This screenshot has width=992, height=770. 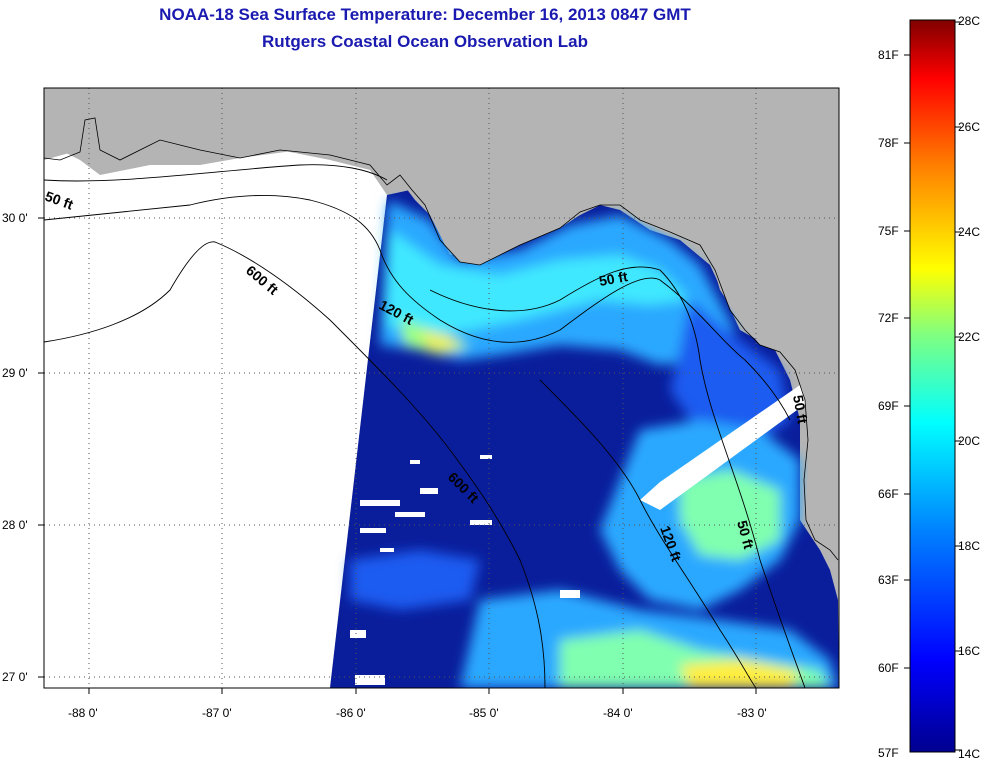 I want to click on colorbar-f-label: 75F, so click(x=888, y=231).